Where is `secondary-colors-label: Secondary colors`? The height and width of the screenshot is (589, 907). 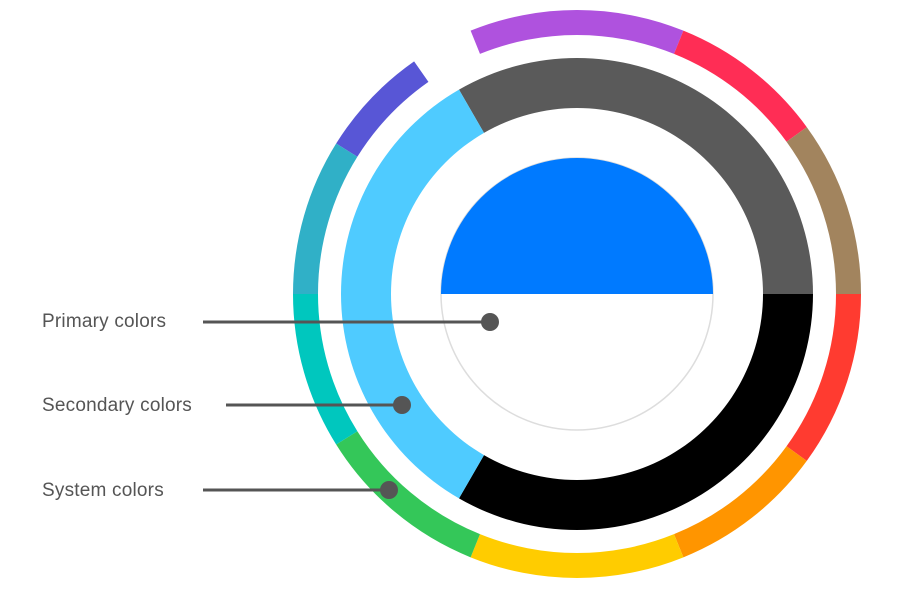 secondary-colors-label: Secondary colors is located at coordinates (117, 405).